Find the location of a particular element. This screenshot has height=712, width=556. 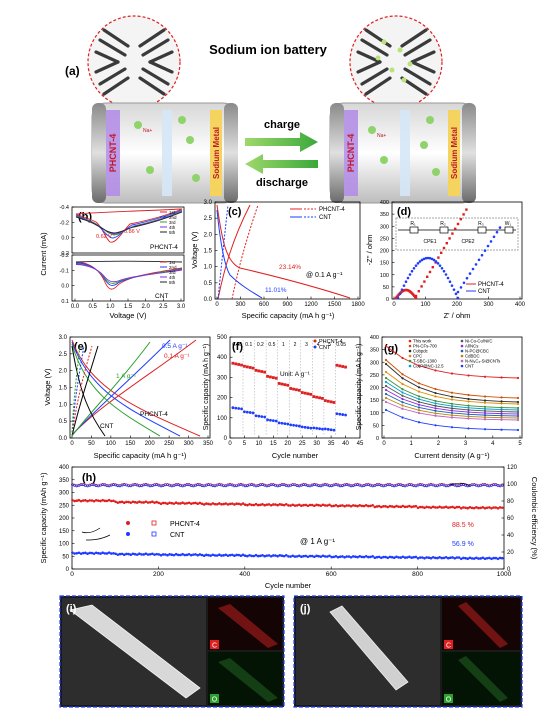

panel-g-ytick-label: 0 is located at coordinates (377, 439).